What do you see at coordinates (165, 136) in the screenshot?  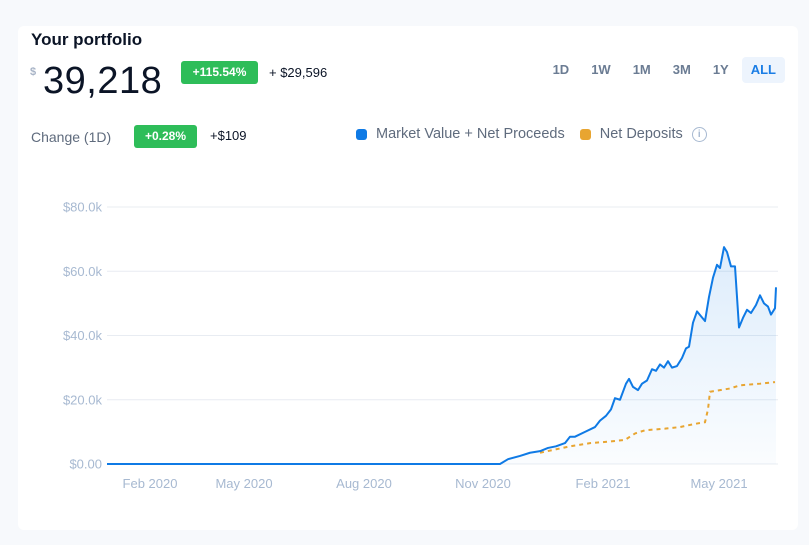 I see `change-1d-badge: +0.28%` at bounding box center [165, 136].